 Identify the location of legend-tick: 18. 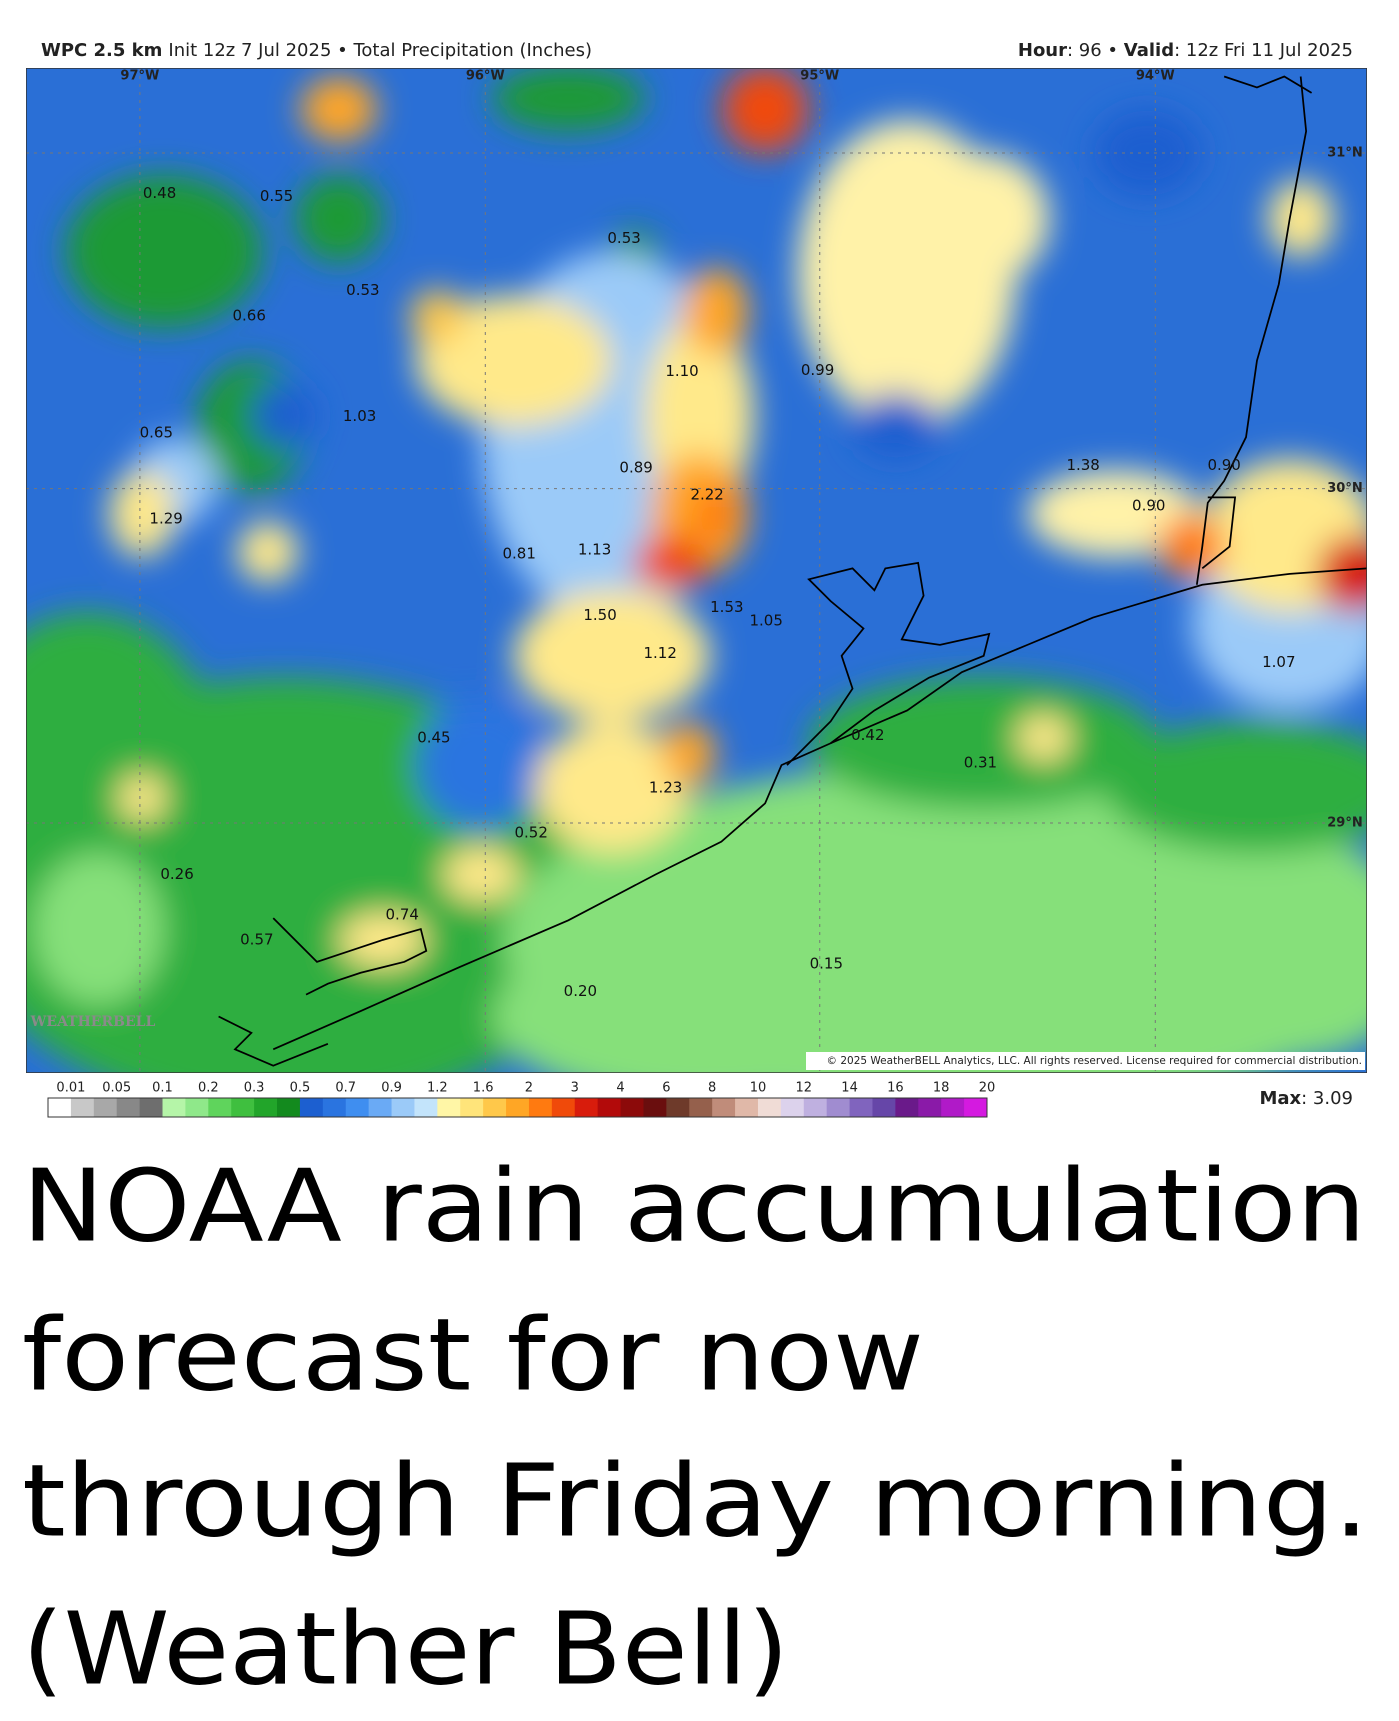
(941, 1088).